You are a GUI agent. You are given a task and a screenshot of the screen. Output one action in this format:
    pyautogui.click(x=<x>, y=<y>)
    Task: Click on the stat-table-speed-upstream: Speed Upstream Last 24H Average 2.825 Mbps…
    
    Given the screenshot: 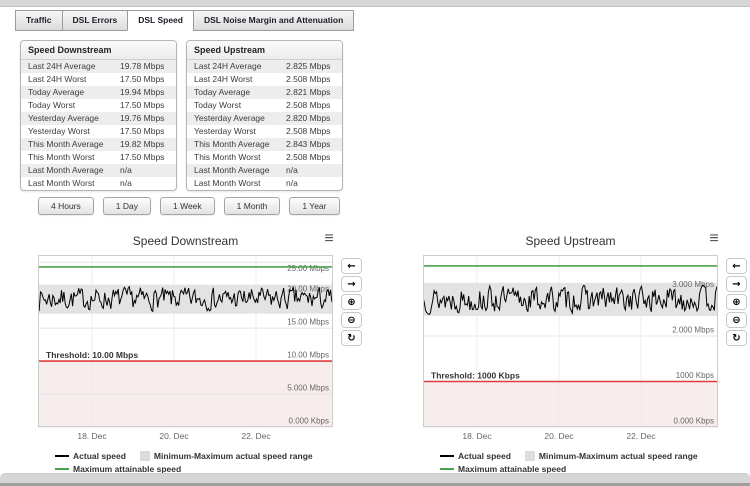 What is the action you would take?
    pyautogui.click(x=264, y=115)
    